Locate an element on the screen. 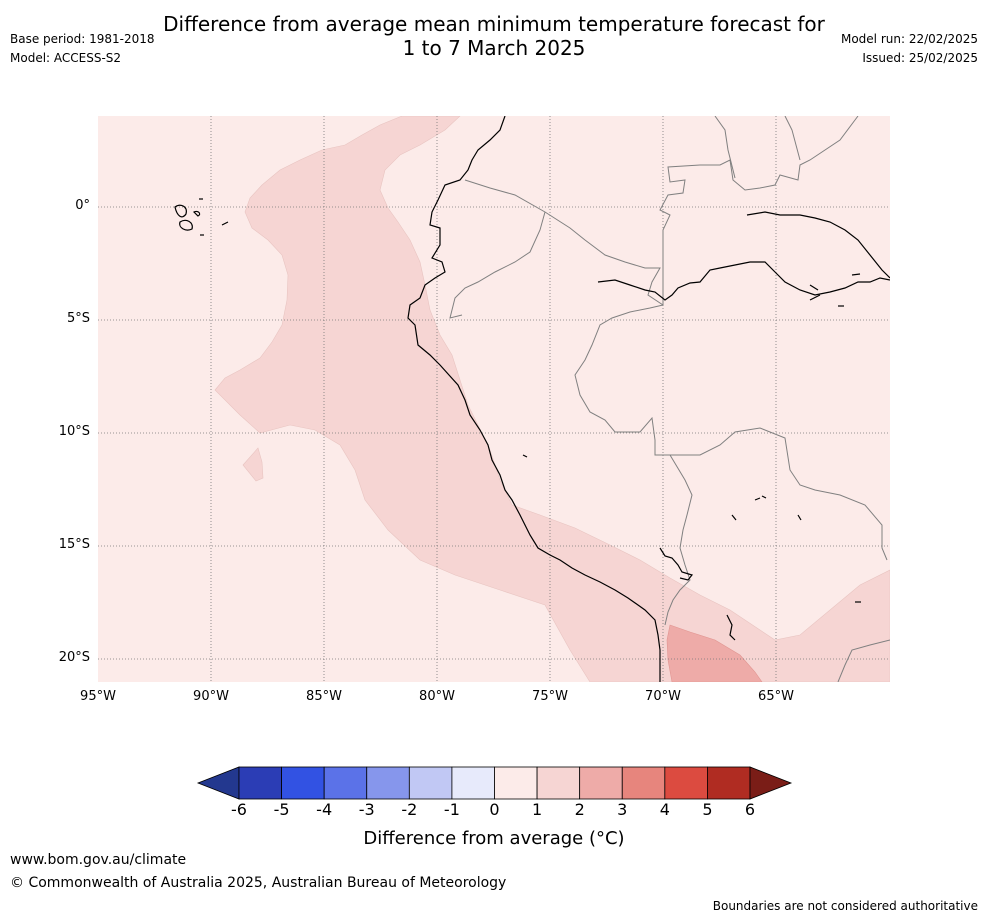  lat-label-20s: 20°S is located at coordinates (74, 657).